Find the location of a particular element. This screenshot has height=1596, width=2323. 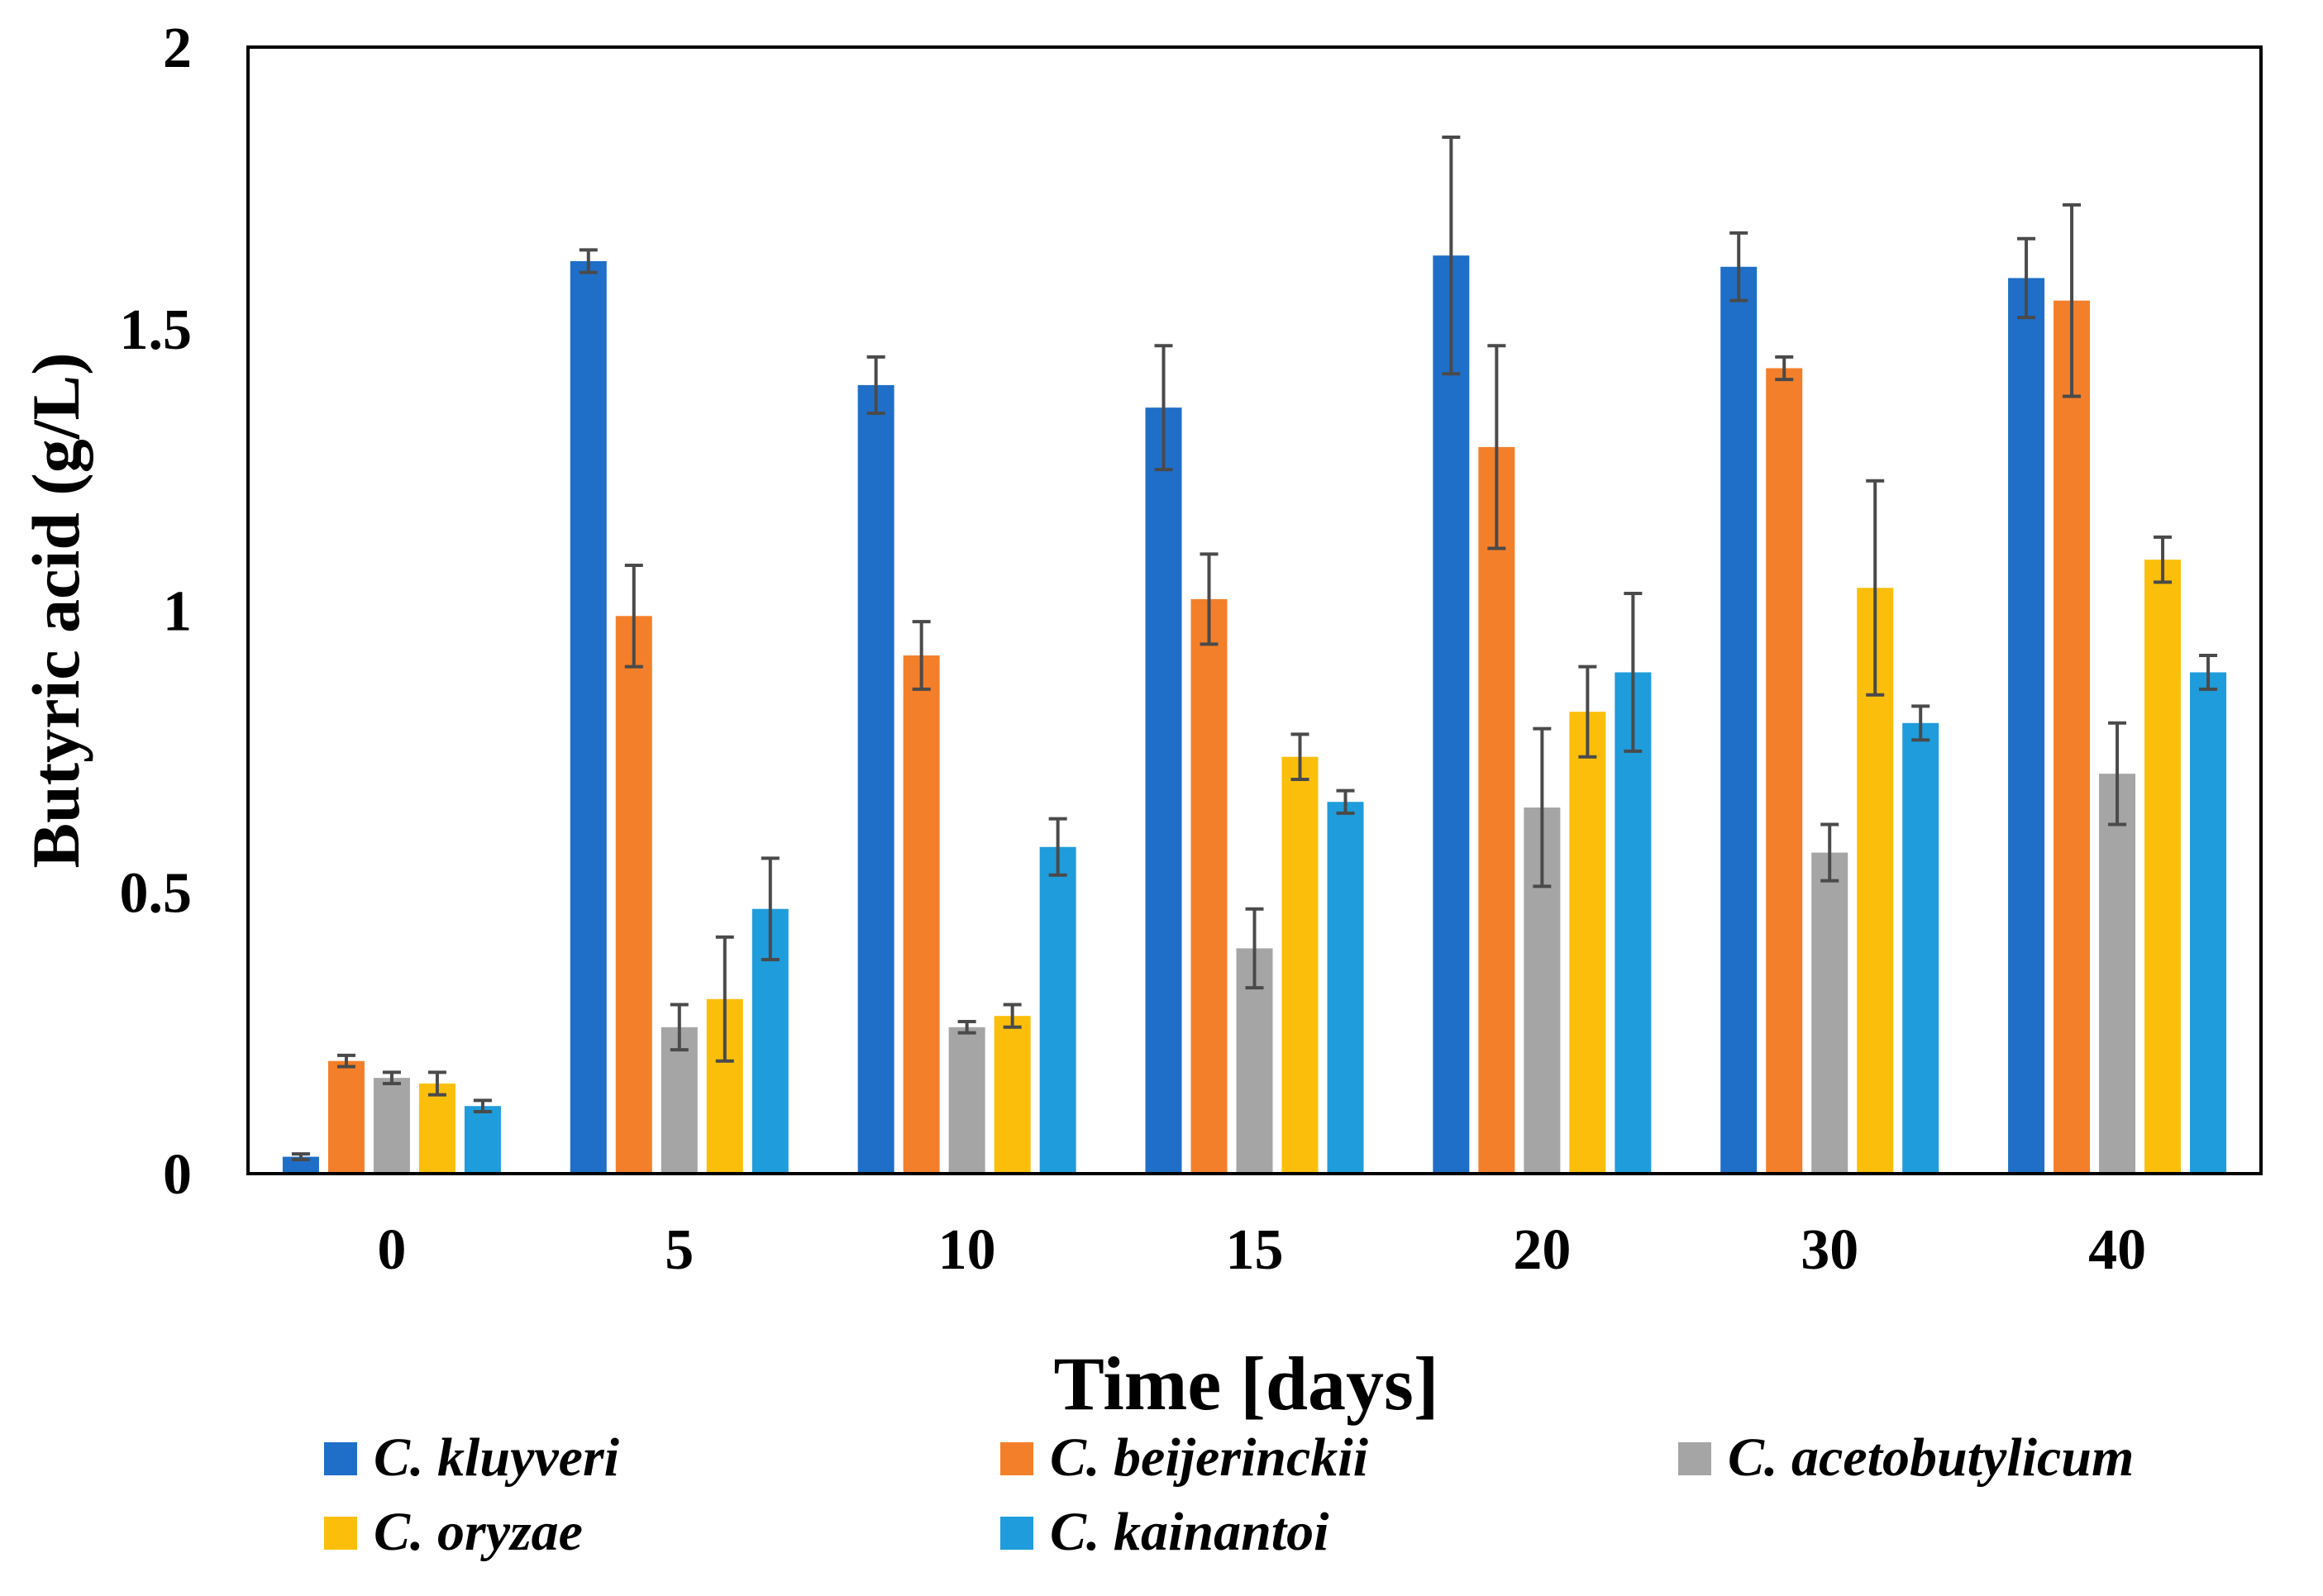

x-tick-label: 15 is located at coordinates (1255, 1250).